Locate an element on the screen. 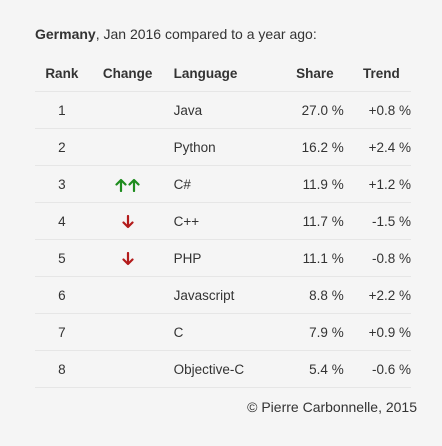 The image size is (442, 446). rank-cell: 3 is located at coordinates (62, 184).